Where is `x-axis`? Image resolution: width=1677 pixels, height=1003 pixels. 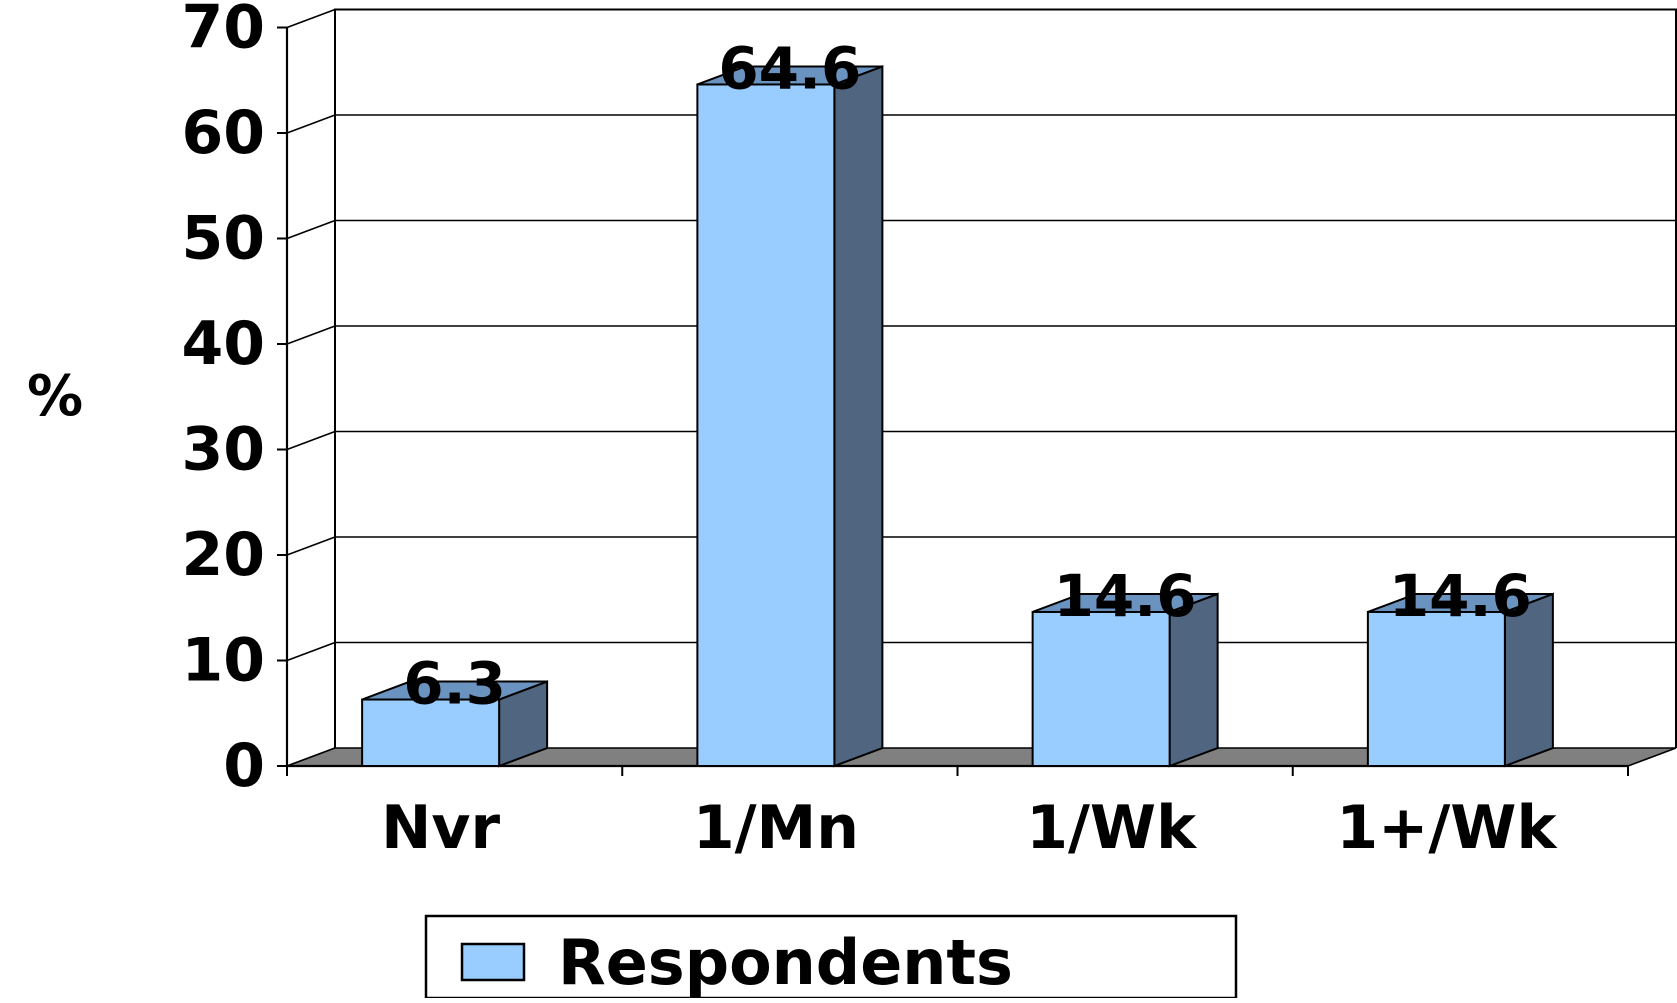 x-axis is located at coordinates (957, 770).